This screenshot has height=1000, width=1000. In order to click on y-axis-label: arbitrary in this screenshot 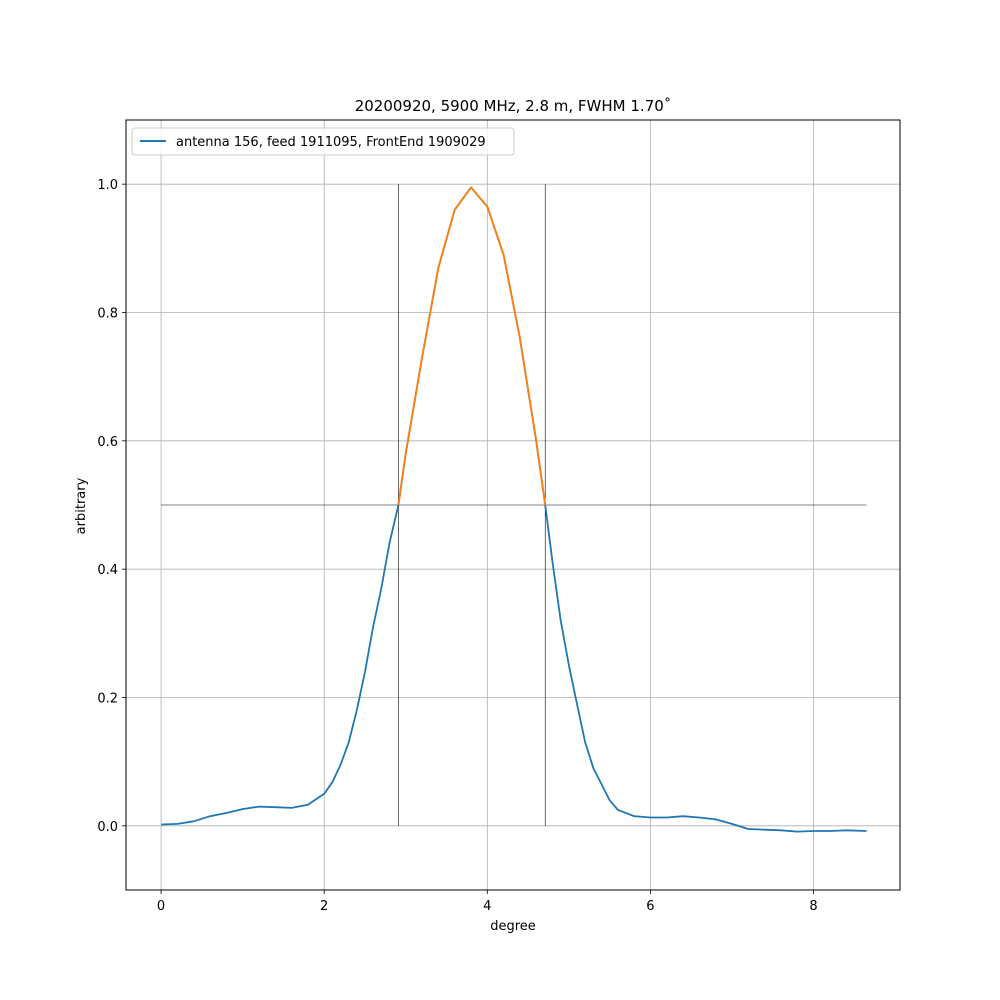, I will do `click(81, 505)`.